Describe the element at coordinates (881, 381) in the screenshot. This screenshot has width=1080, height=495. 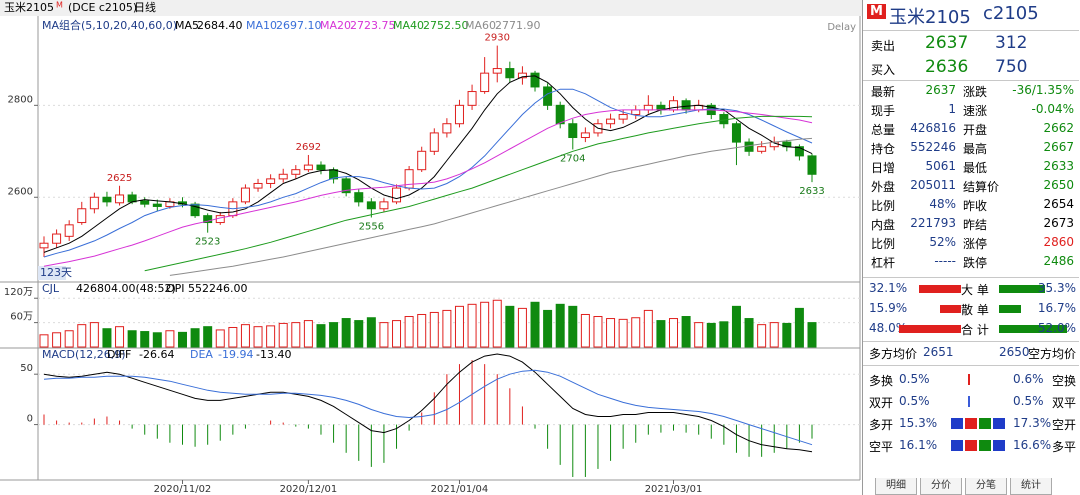
I see `pos-label: 多换` at that location.